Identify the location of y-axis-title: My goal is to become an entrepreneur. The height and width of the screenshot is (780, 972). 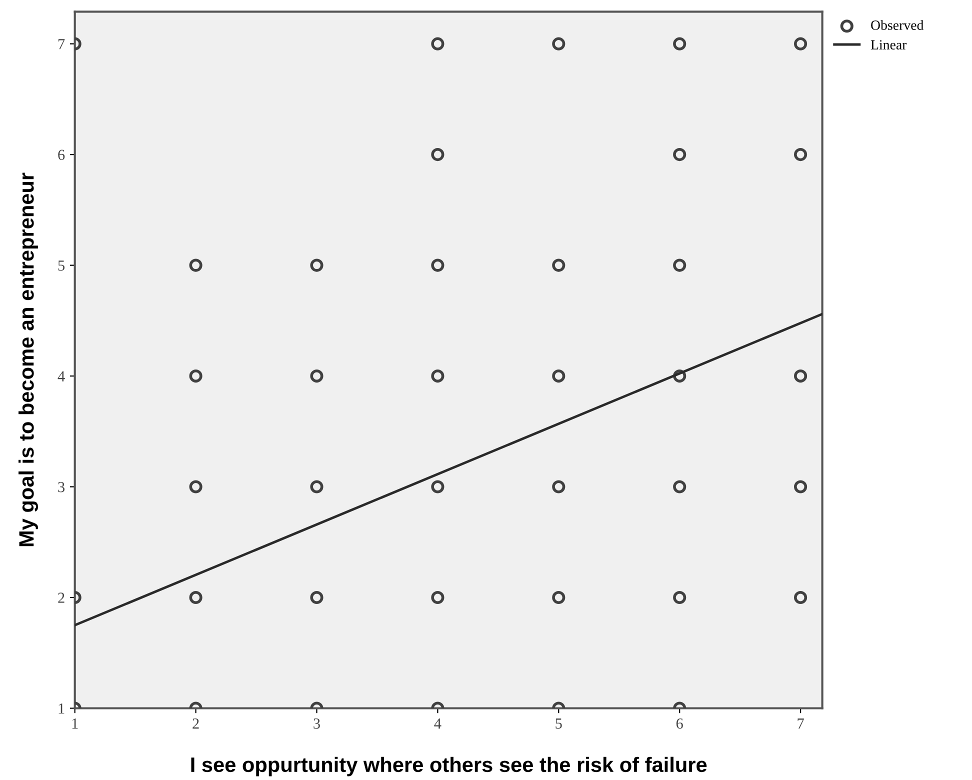
(28, 359).